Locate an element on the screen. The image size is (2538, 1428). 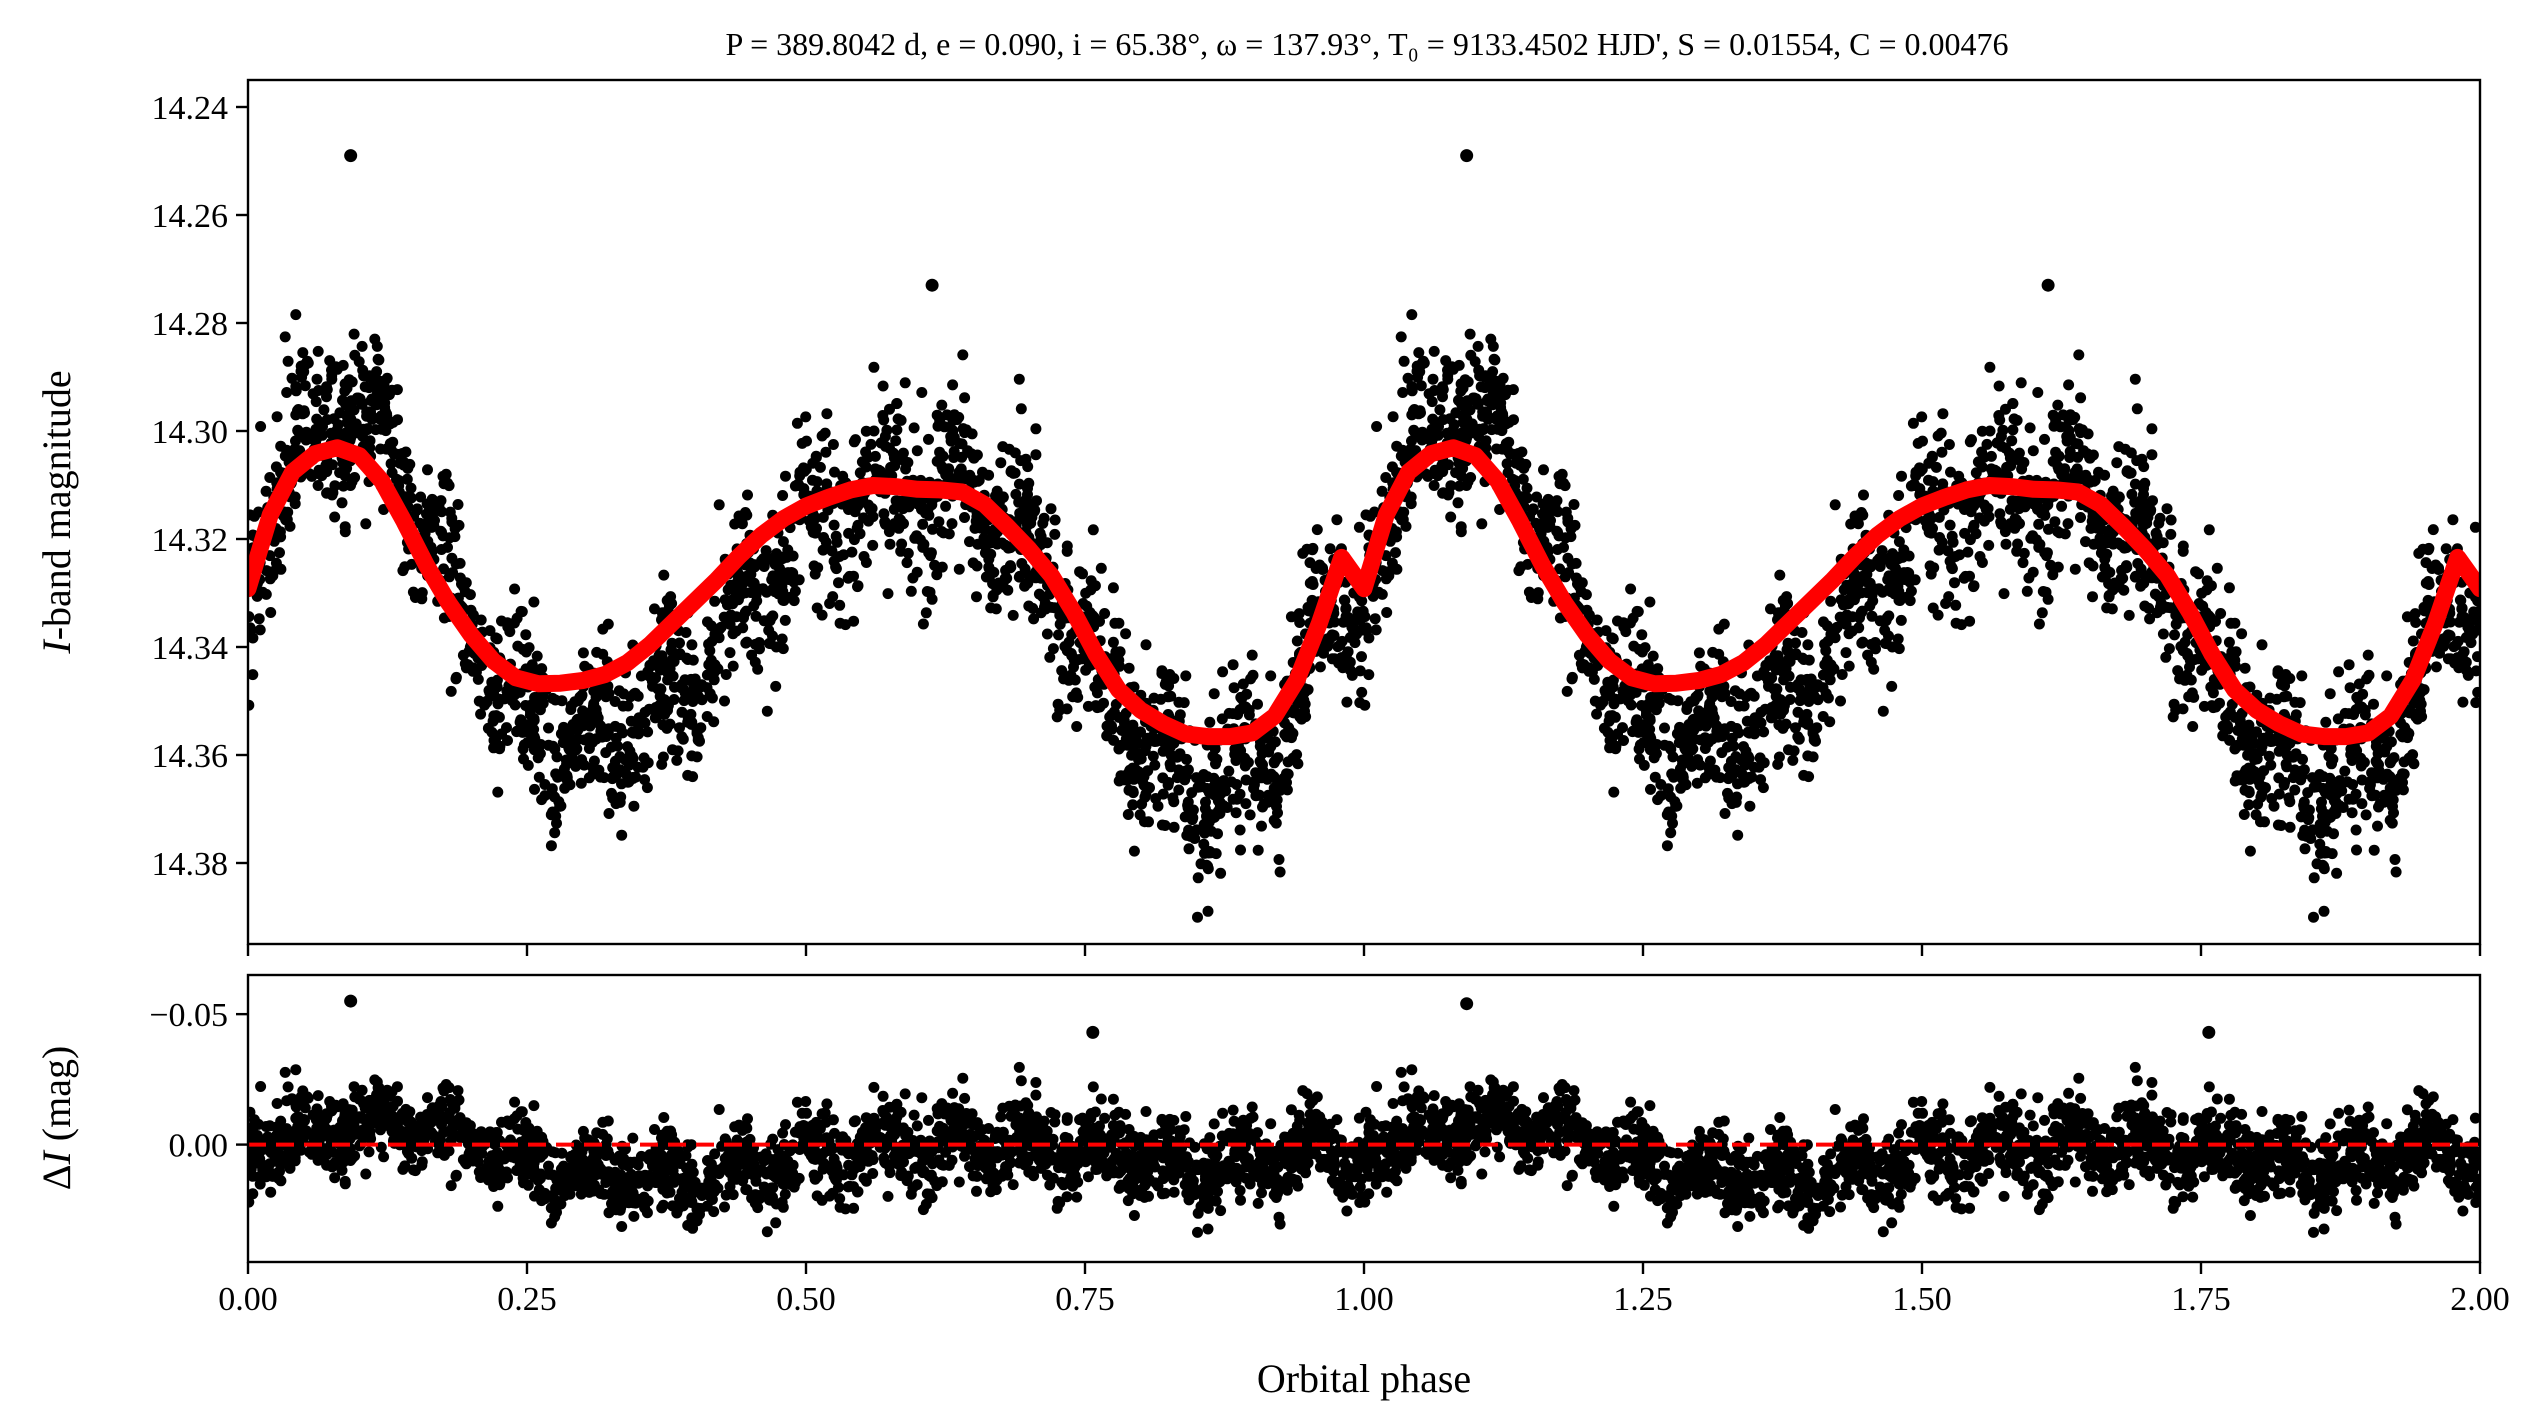
y-label-rest: -band magnitude is located at coordinates (56, 505).